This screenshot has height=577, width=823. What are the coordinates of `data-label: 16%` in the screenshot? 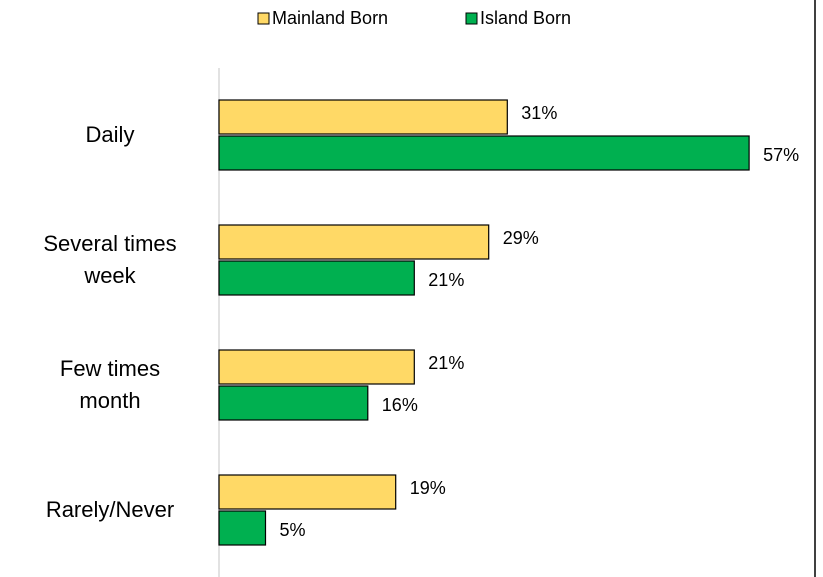 It's located at (400, 405).